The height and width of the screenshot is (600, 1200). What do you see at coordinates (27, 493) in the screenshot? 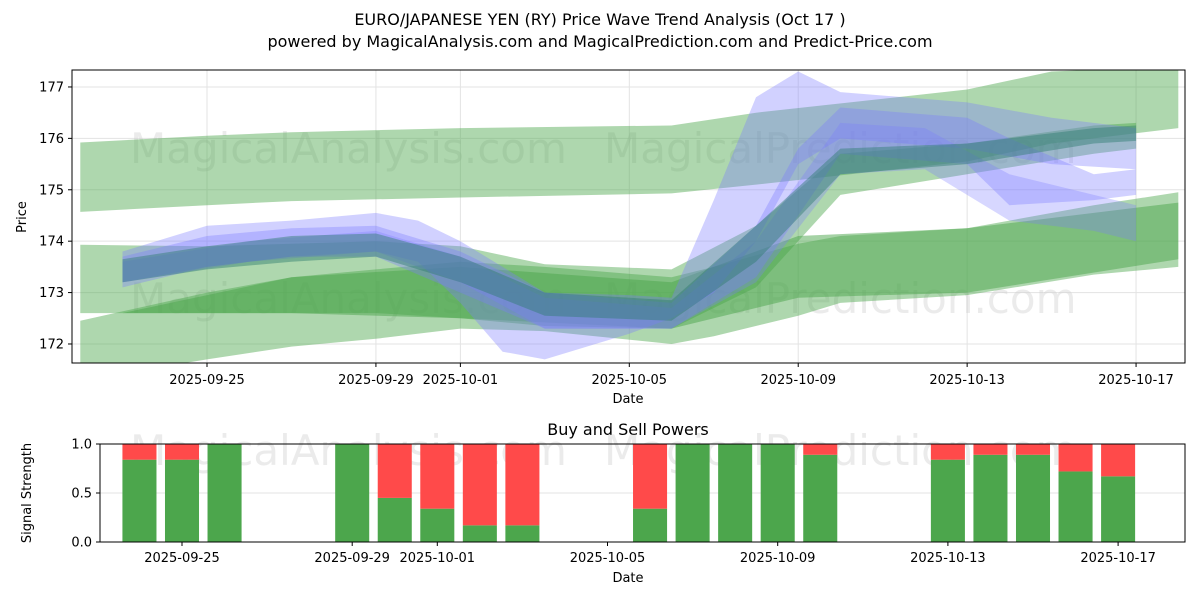
I see `signal-y-label: Signal Strength` at bounding box center [27, 493].